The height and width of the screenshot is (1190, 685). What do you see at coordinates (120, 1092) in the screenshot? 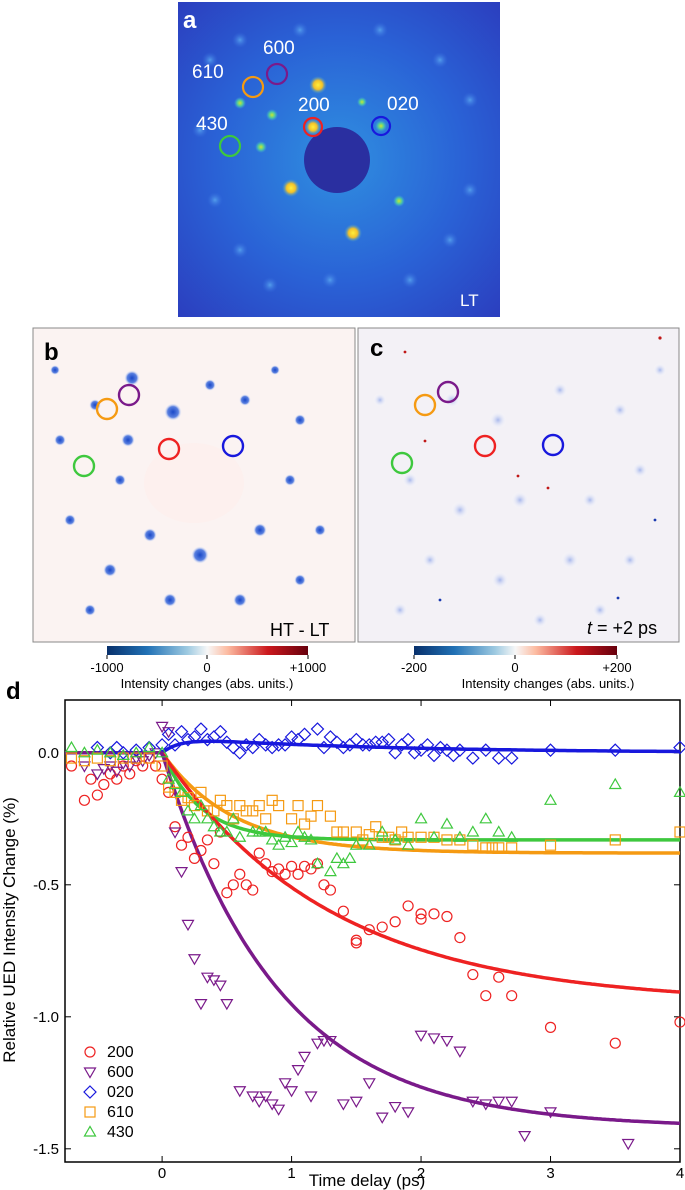
I see `legend-label-020: 020` at bounding box center [120, 1092].